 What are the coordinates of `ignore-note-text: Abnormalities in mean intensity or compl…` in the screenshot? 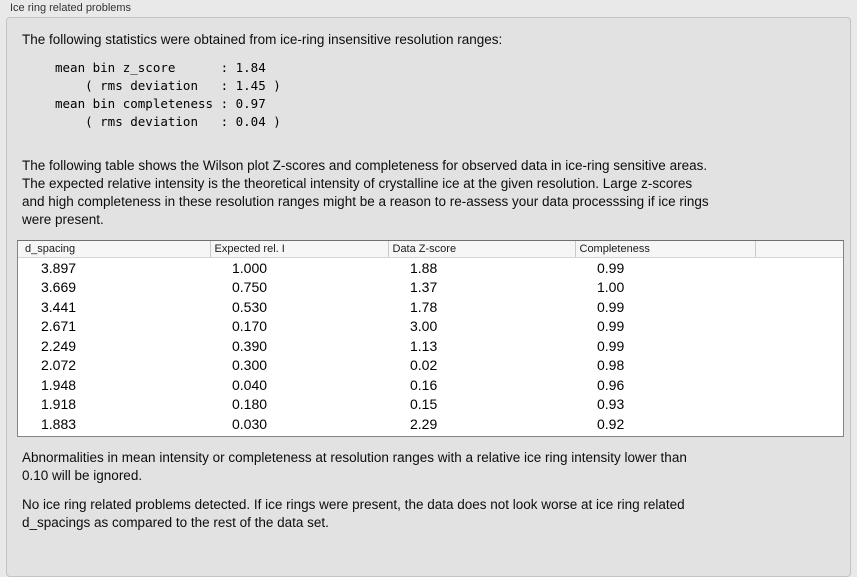 It's located at (354, 466).